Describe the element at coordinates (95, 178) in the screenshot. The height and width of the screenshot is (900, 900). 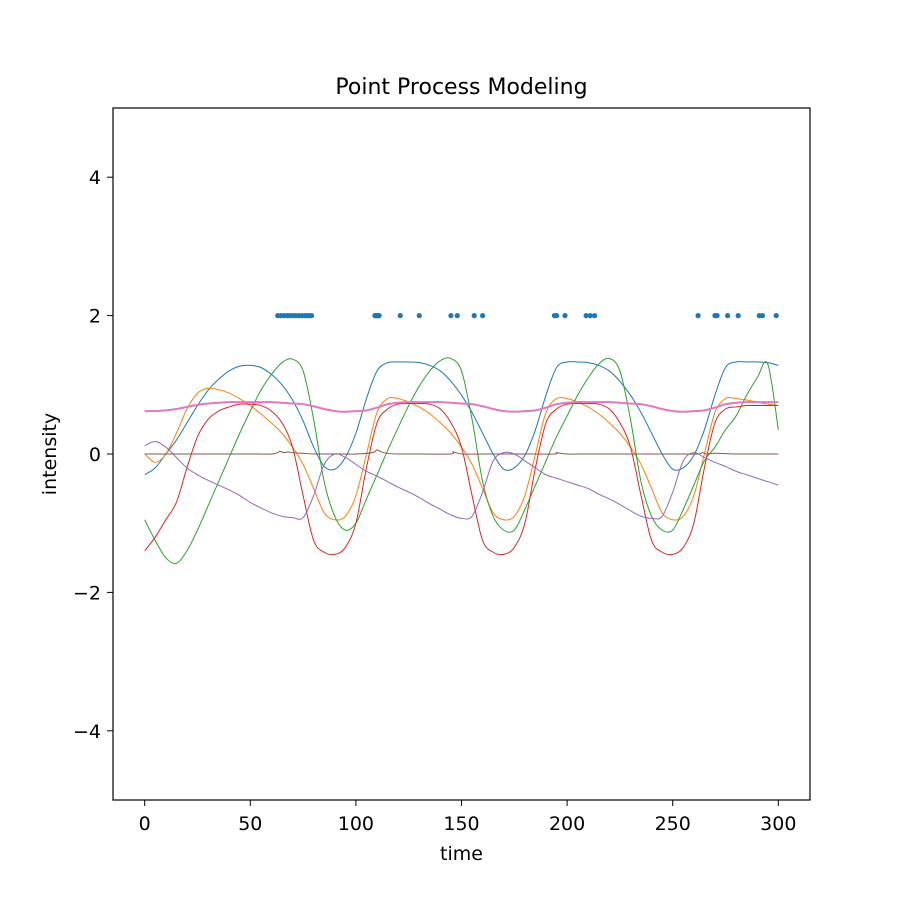
I see `y-tick-label: 4` at that location.